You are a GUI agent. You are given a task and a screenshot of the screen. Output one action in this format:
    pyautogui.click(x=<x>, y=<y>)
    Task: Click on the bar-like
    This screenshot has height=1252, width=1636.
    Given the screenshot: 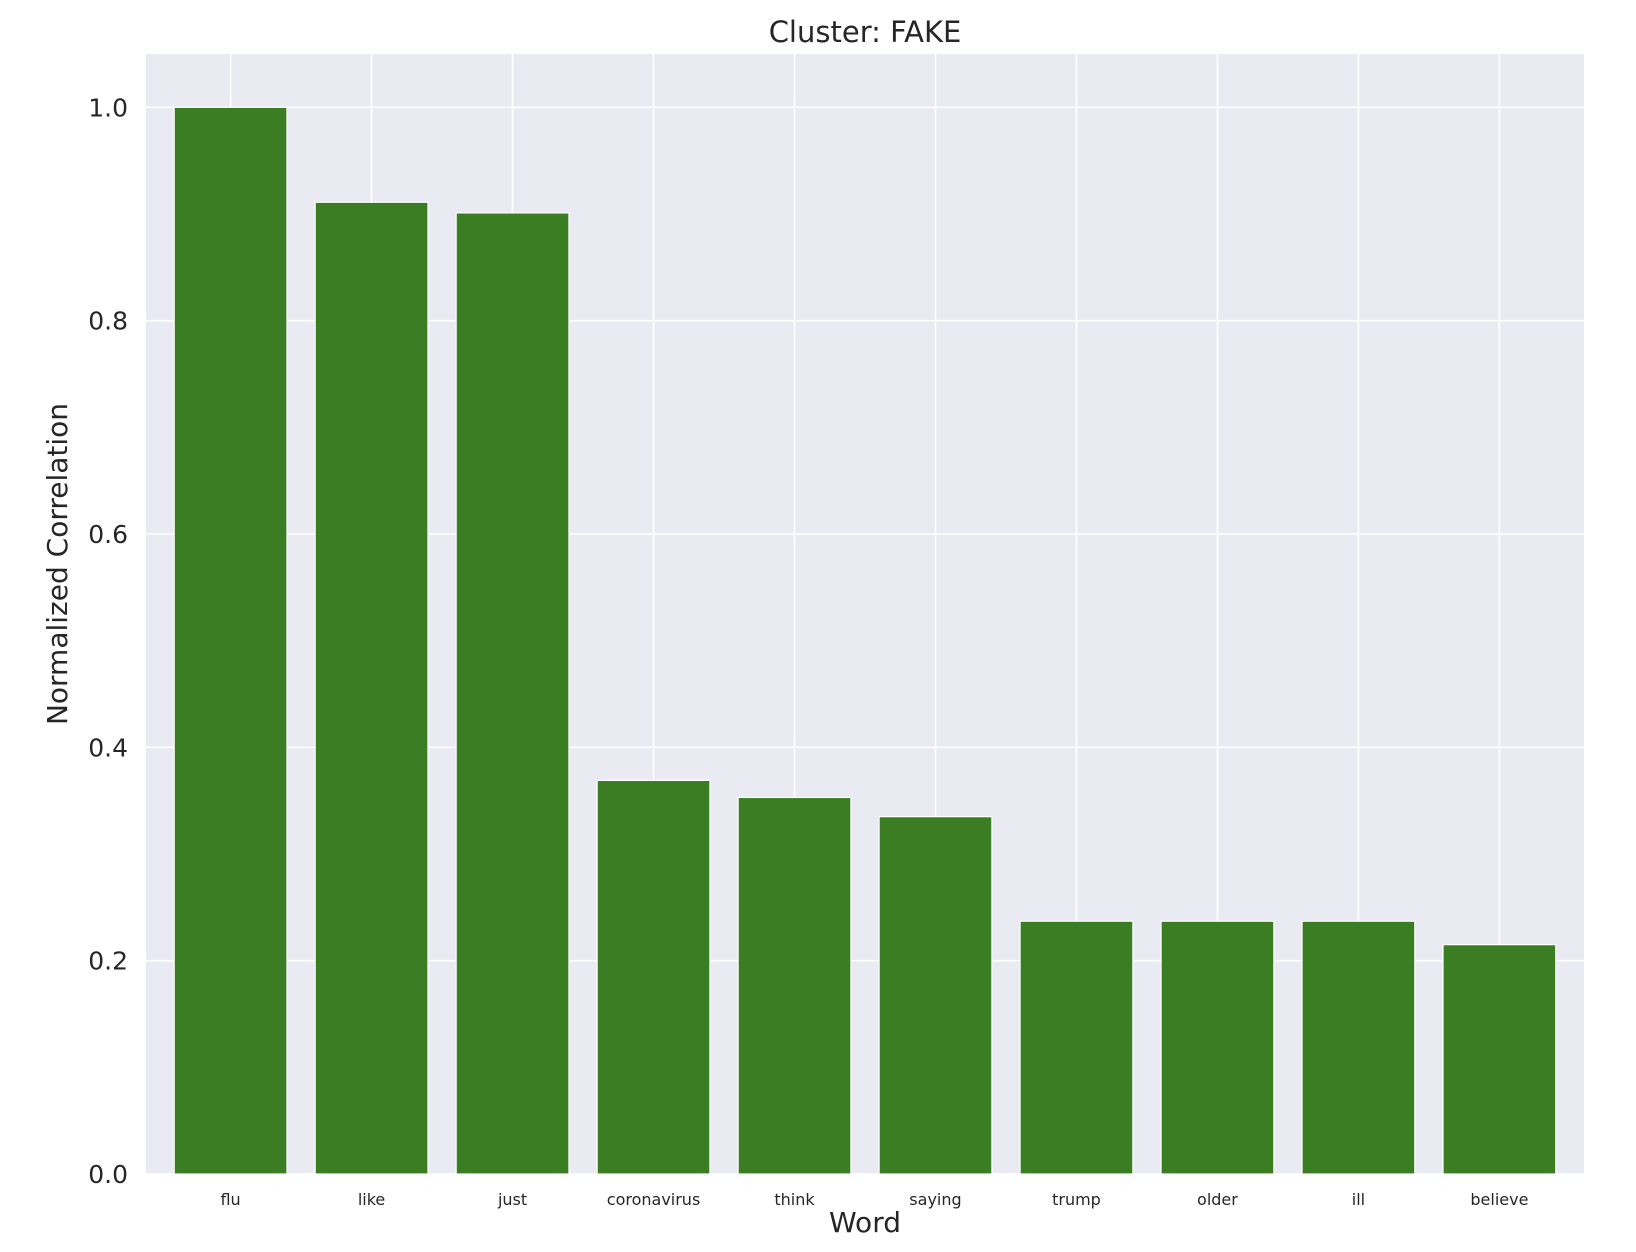 What is the action you would take?
    pyautogui.click(x=371, y=688)
    